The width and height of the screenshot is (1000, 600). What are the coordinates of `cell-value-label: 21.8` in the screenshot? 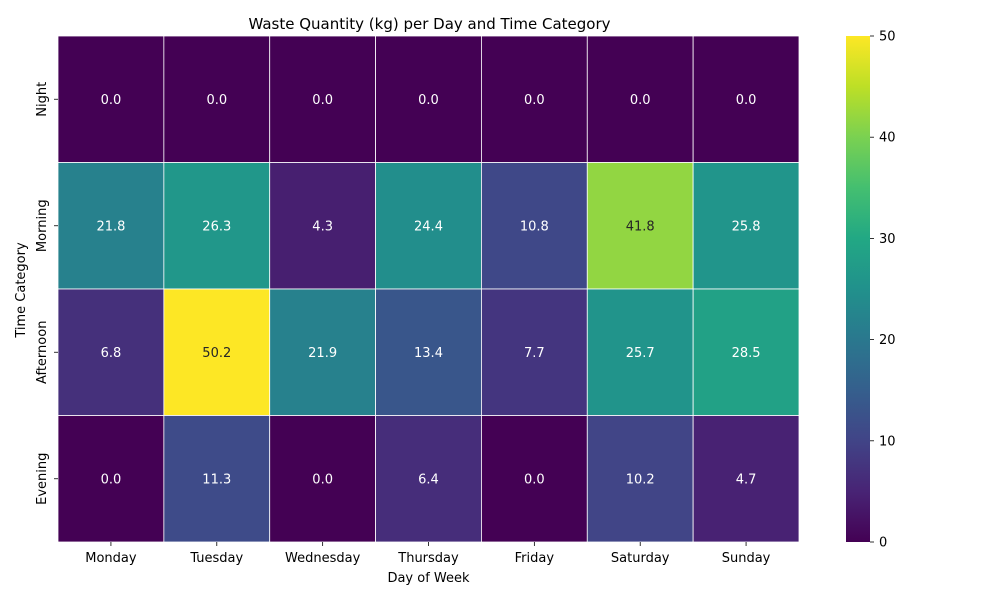 It's located at (110, 226).